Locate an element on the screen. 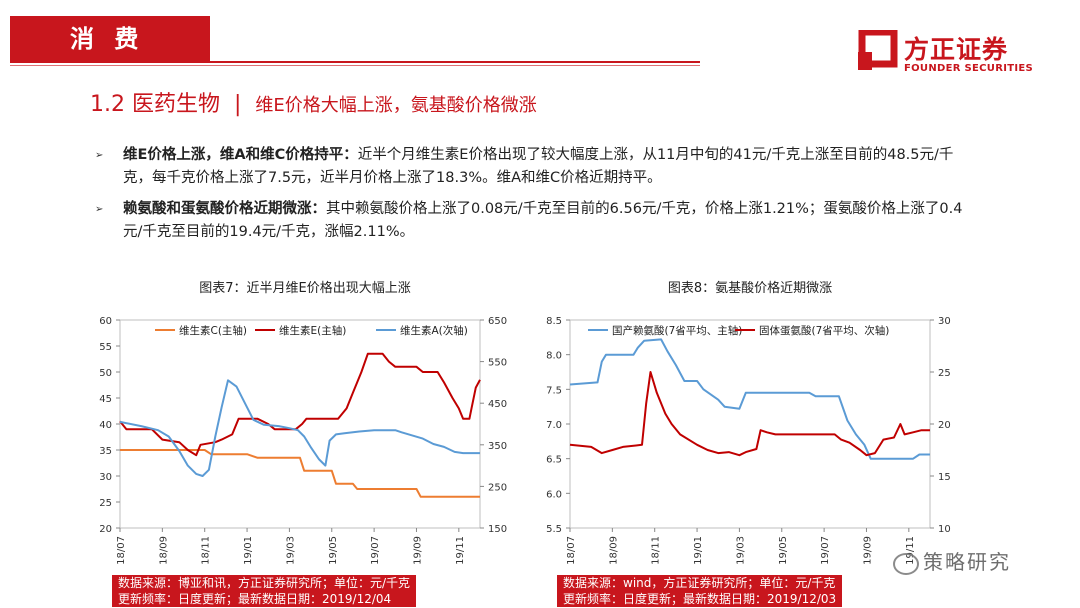 This screenshot has height=608, width=1080. y-left-tick-label: 5.5 is located at coordinates (554, 529).